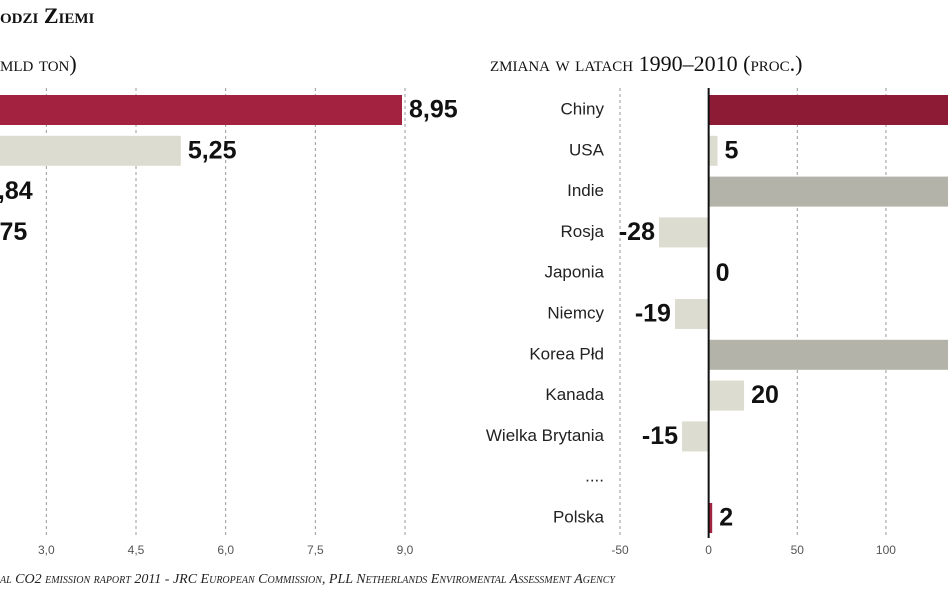 This screenshot has width=948, height=593. What do you see at coordinates (585, 190) in the screenshot?
I see `category-label: Indie` at bounding box center [585, 190].